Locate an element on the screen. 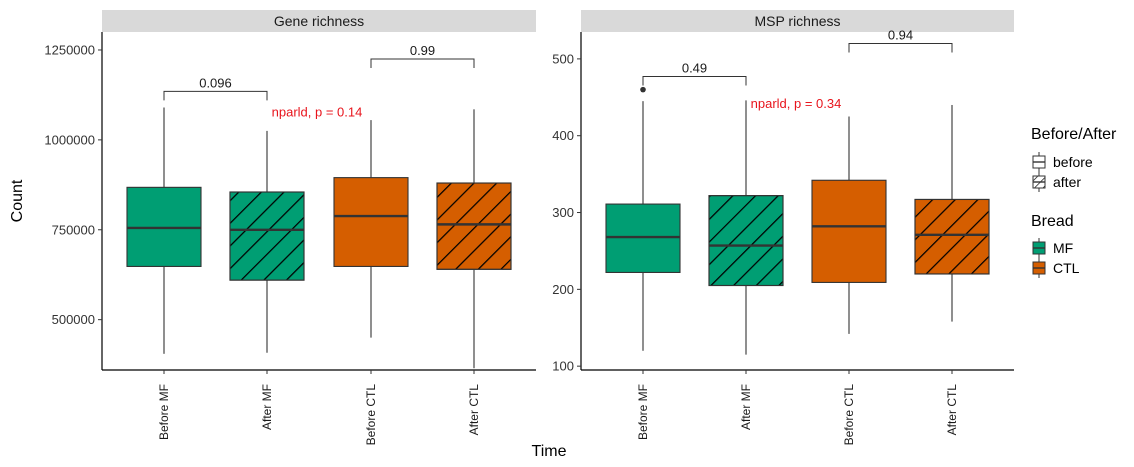 The image size is (1134, 467). panel-title: MSP richness is located at coordinates (797, 21).